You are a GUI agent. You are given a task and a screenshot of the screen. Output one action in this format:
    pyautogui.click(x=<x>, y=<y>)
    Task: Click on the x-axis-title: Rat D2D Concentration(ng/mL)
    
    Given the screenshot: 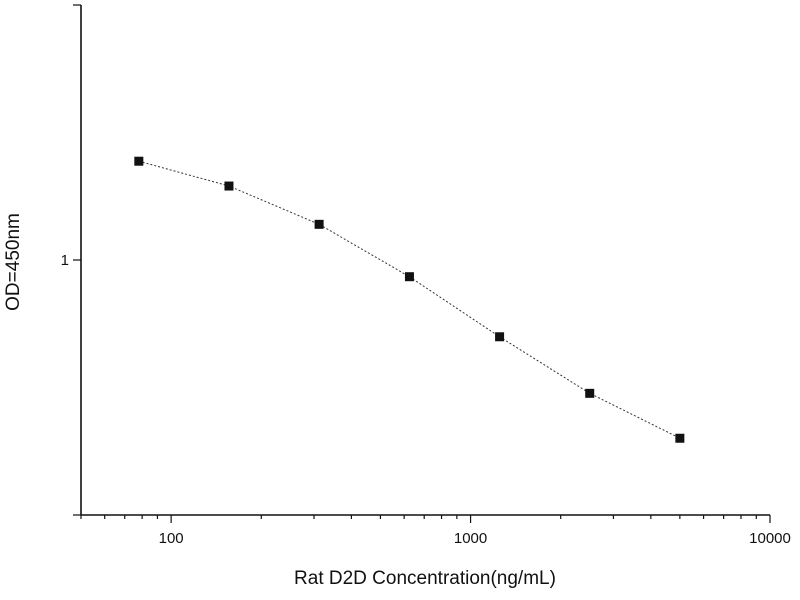 What is the action you would take?
    pyautogui.click(x=425, y=578)
    